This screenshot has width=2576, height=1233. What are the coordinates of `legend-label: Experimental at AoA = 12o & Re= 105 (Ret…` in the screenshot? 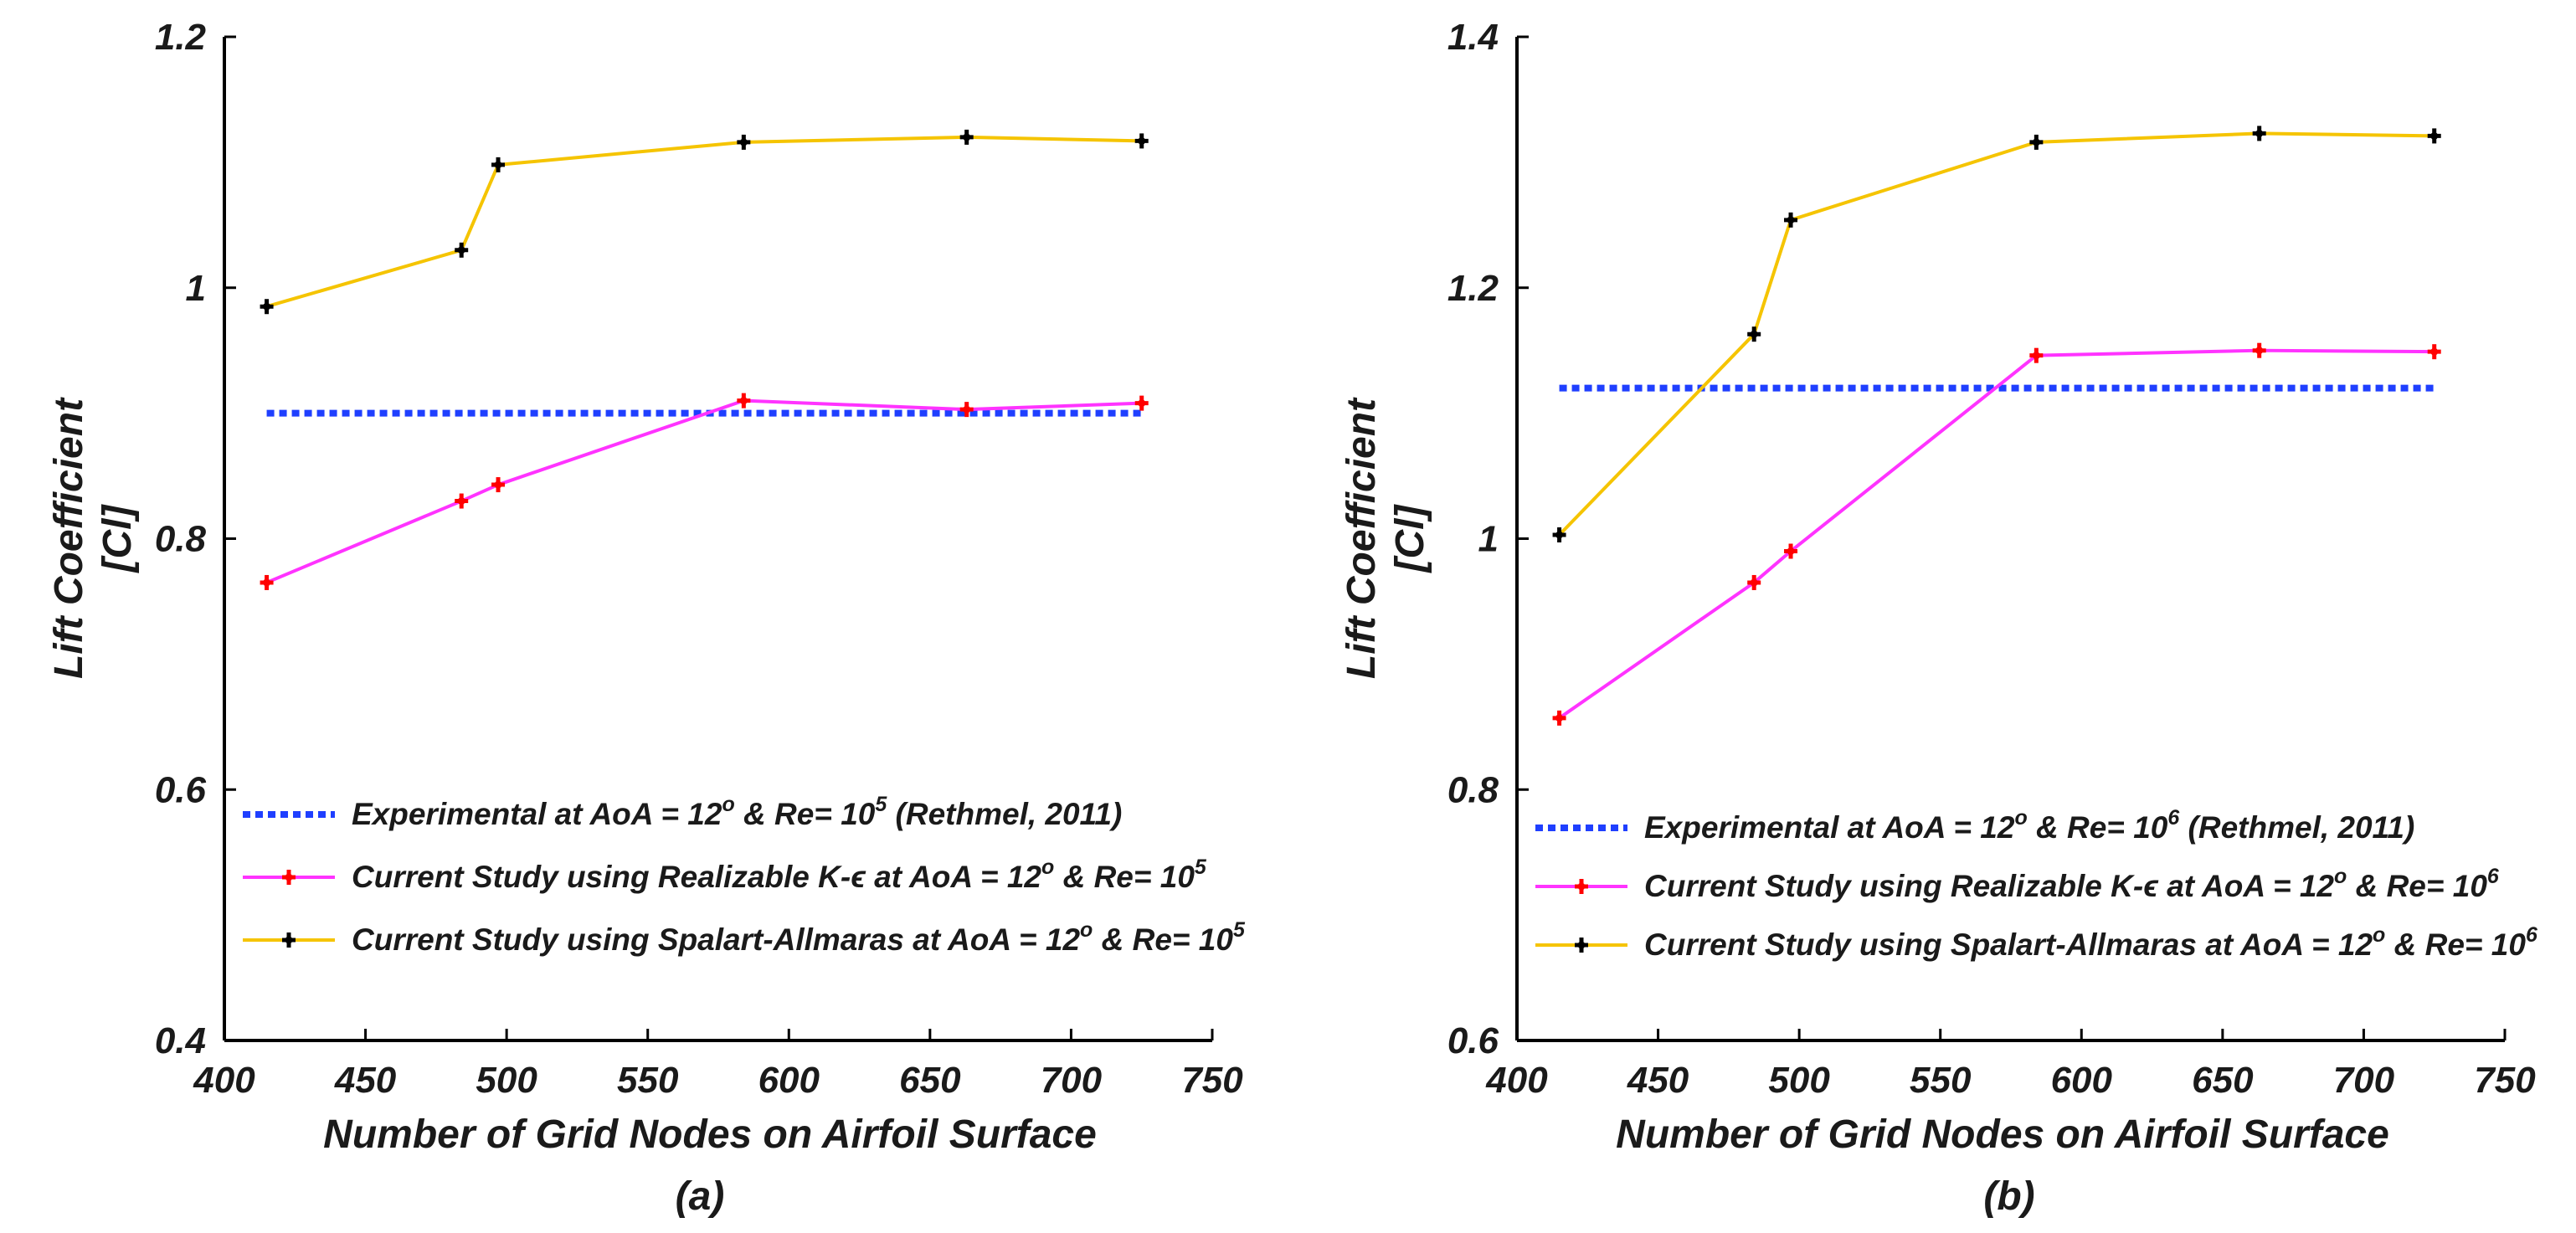 It's located at (737, 812).